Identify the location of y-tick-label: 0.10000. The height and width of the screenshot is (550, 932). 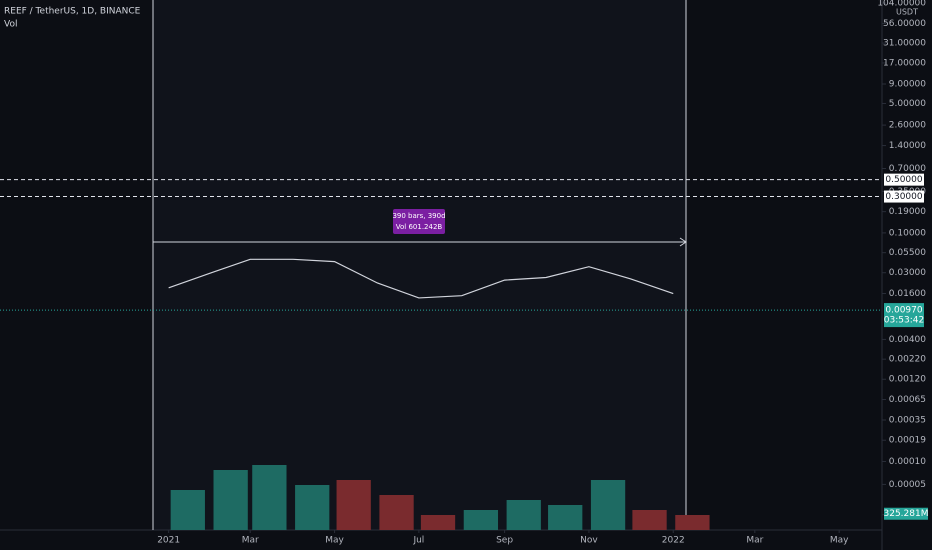
(907, 233).